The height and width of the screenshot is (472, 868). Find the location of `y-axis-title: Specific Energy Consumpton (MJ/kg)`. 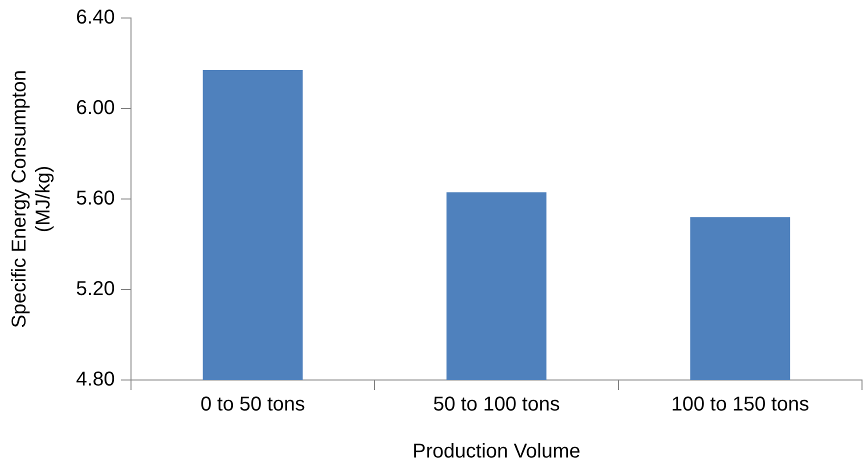

y-axis-title: Specific Energy Consumpton (MJ/kg) is located at coordinates (31, 199).